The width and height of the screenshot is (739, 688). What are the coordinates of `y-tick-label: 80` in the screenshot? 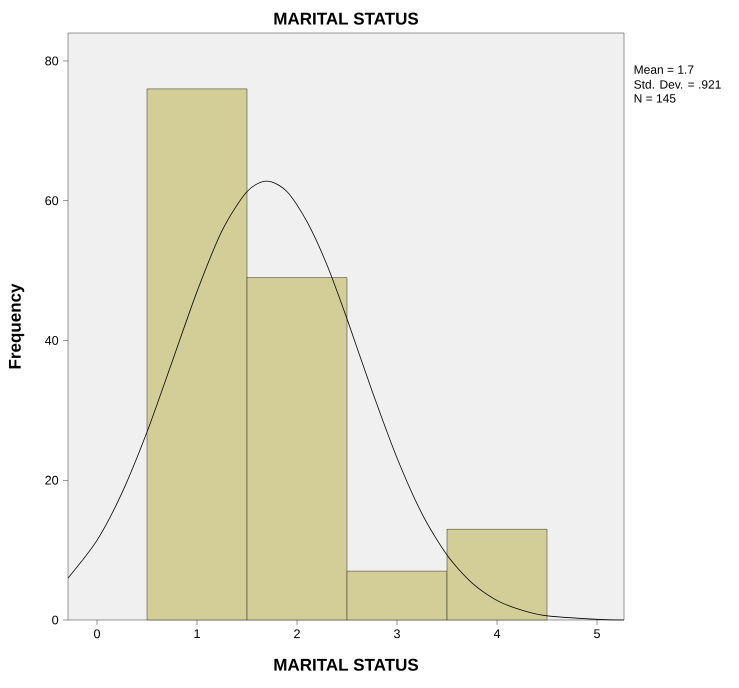 It's located at (51, 61).